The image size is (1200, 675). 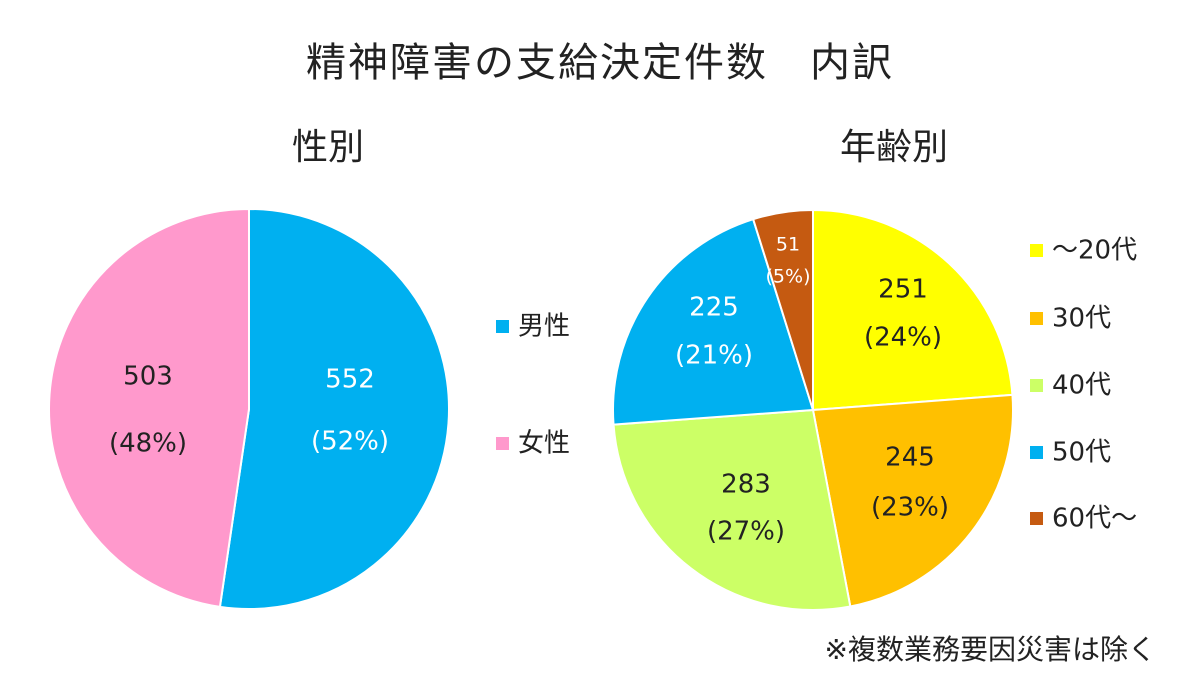 I want to click on age-legend-label-4: 60代～, so click(x=1094, y=519).